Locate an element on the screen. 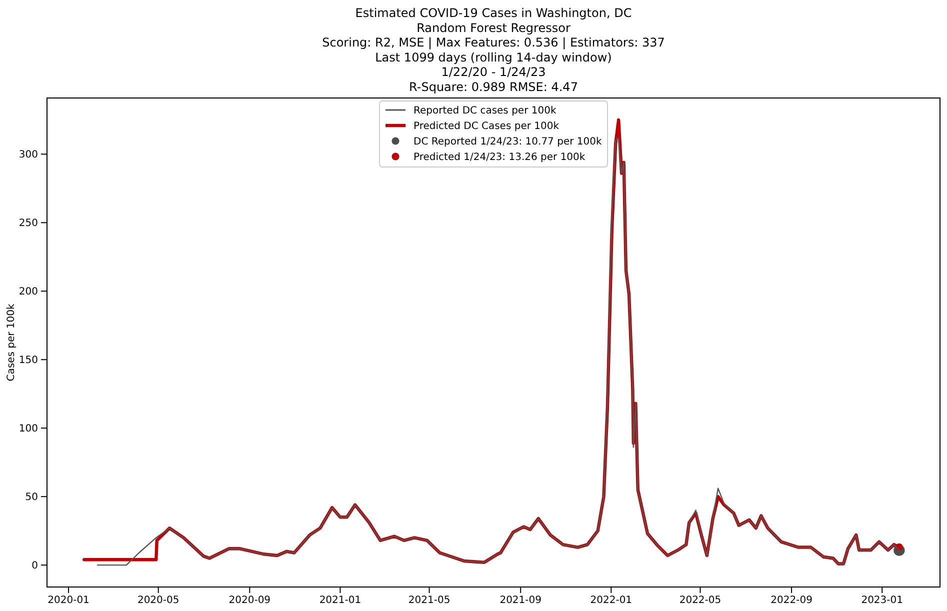 This screenshot has width=947, height=611. y-tick-label: 150 is located at coordinates (28, 360).